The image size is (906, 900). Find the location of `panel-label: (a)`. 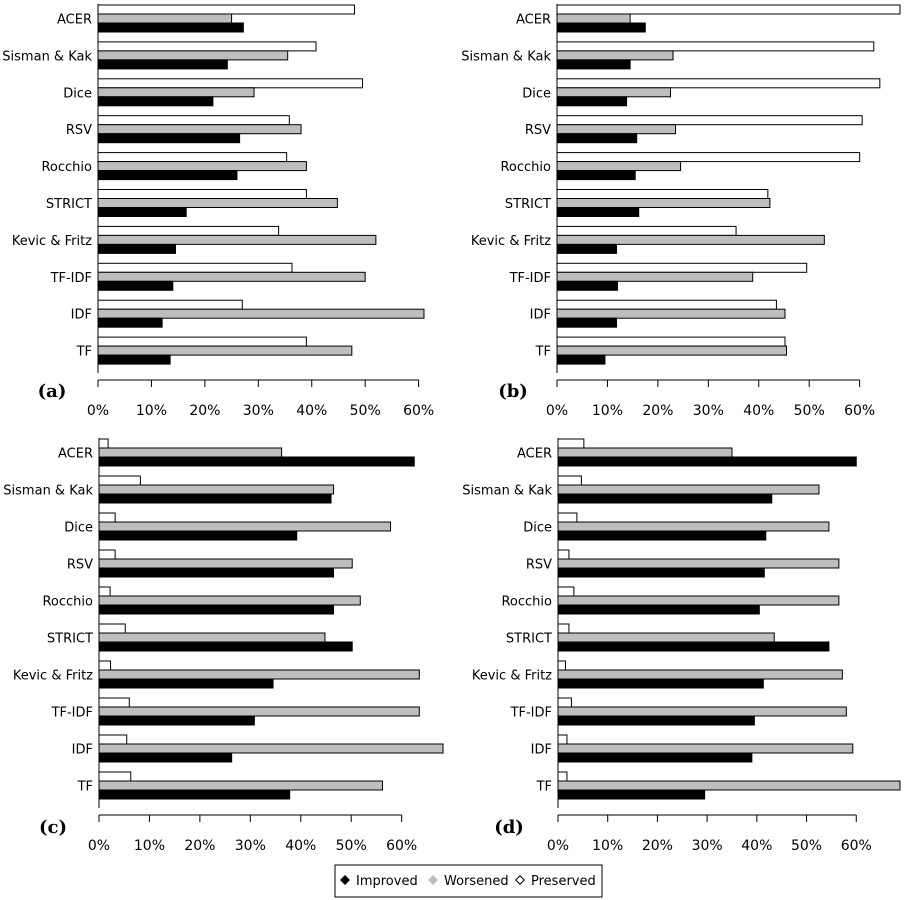

panel-label: (a) is located at coordinates (52, 391).